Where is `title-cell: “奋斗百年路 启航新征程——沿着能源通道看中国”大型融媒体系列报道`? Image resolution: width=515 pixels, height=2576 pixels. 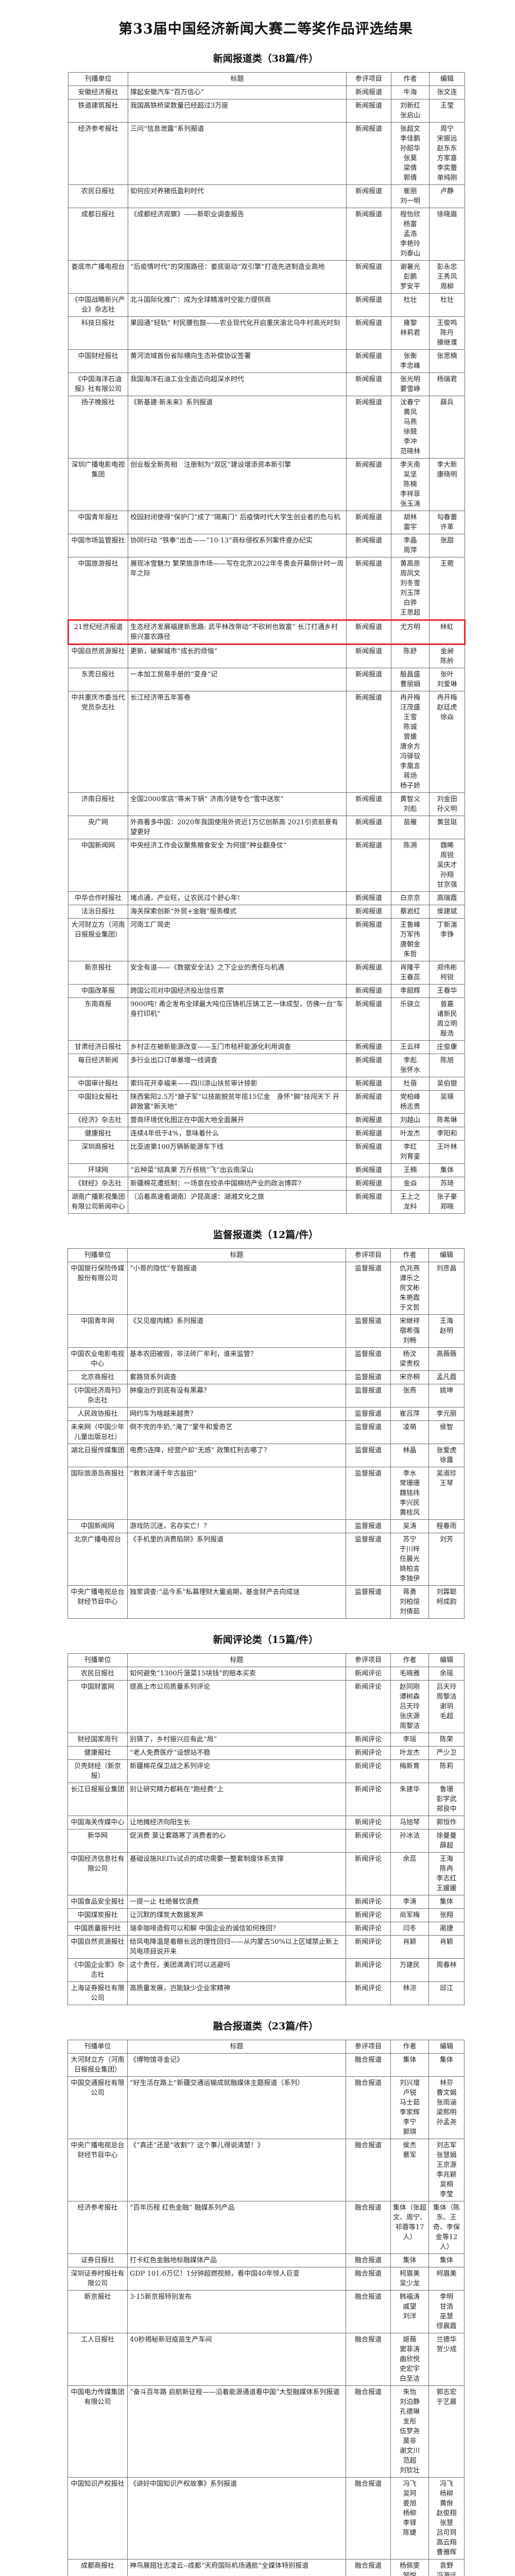 title-cell: “奋斗百年路 启航新征程——沿着能源通道看中国”大型融媒体系列报道 is located at coordinates (236, 2432).